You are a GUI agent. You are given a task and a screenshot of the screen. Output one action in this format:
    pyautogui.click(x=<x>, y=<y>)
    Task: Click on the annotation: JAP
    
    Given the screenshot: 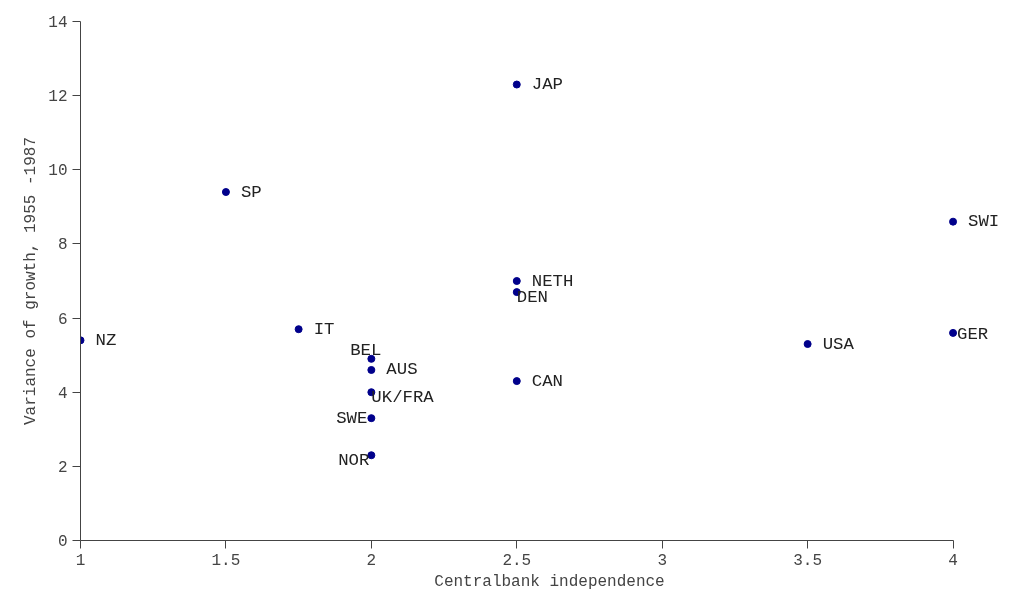 What is the action you would take?
    pyautogui.click(x=547, y=85)
    